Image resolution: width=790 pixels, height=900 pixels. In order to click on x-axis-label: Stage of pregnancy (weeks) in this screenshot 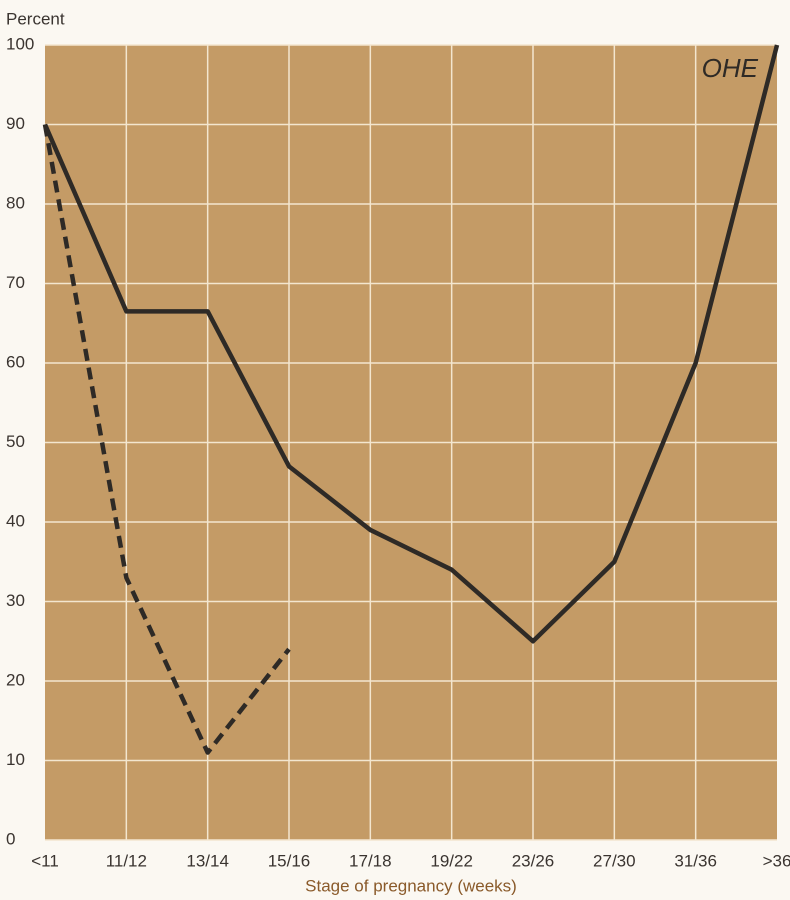, I will do `click(411, 885)`.